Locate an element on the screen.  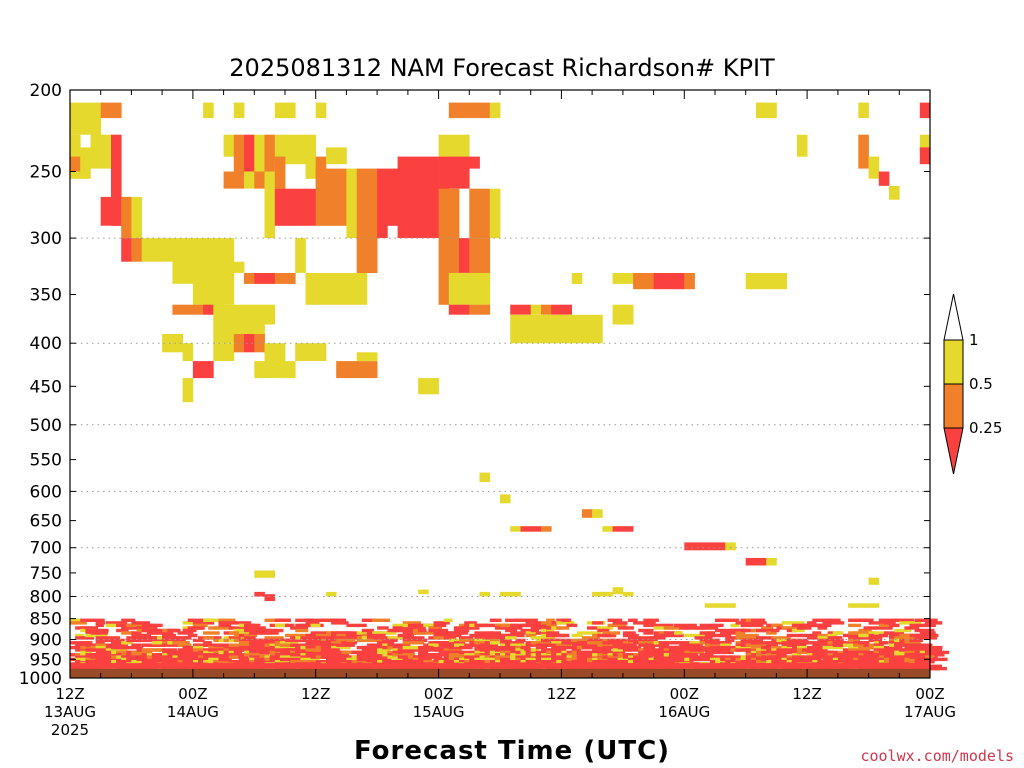
y-tick-label: 950 is located at coordinates (46, 660).